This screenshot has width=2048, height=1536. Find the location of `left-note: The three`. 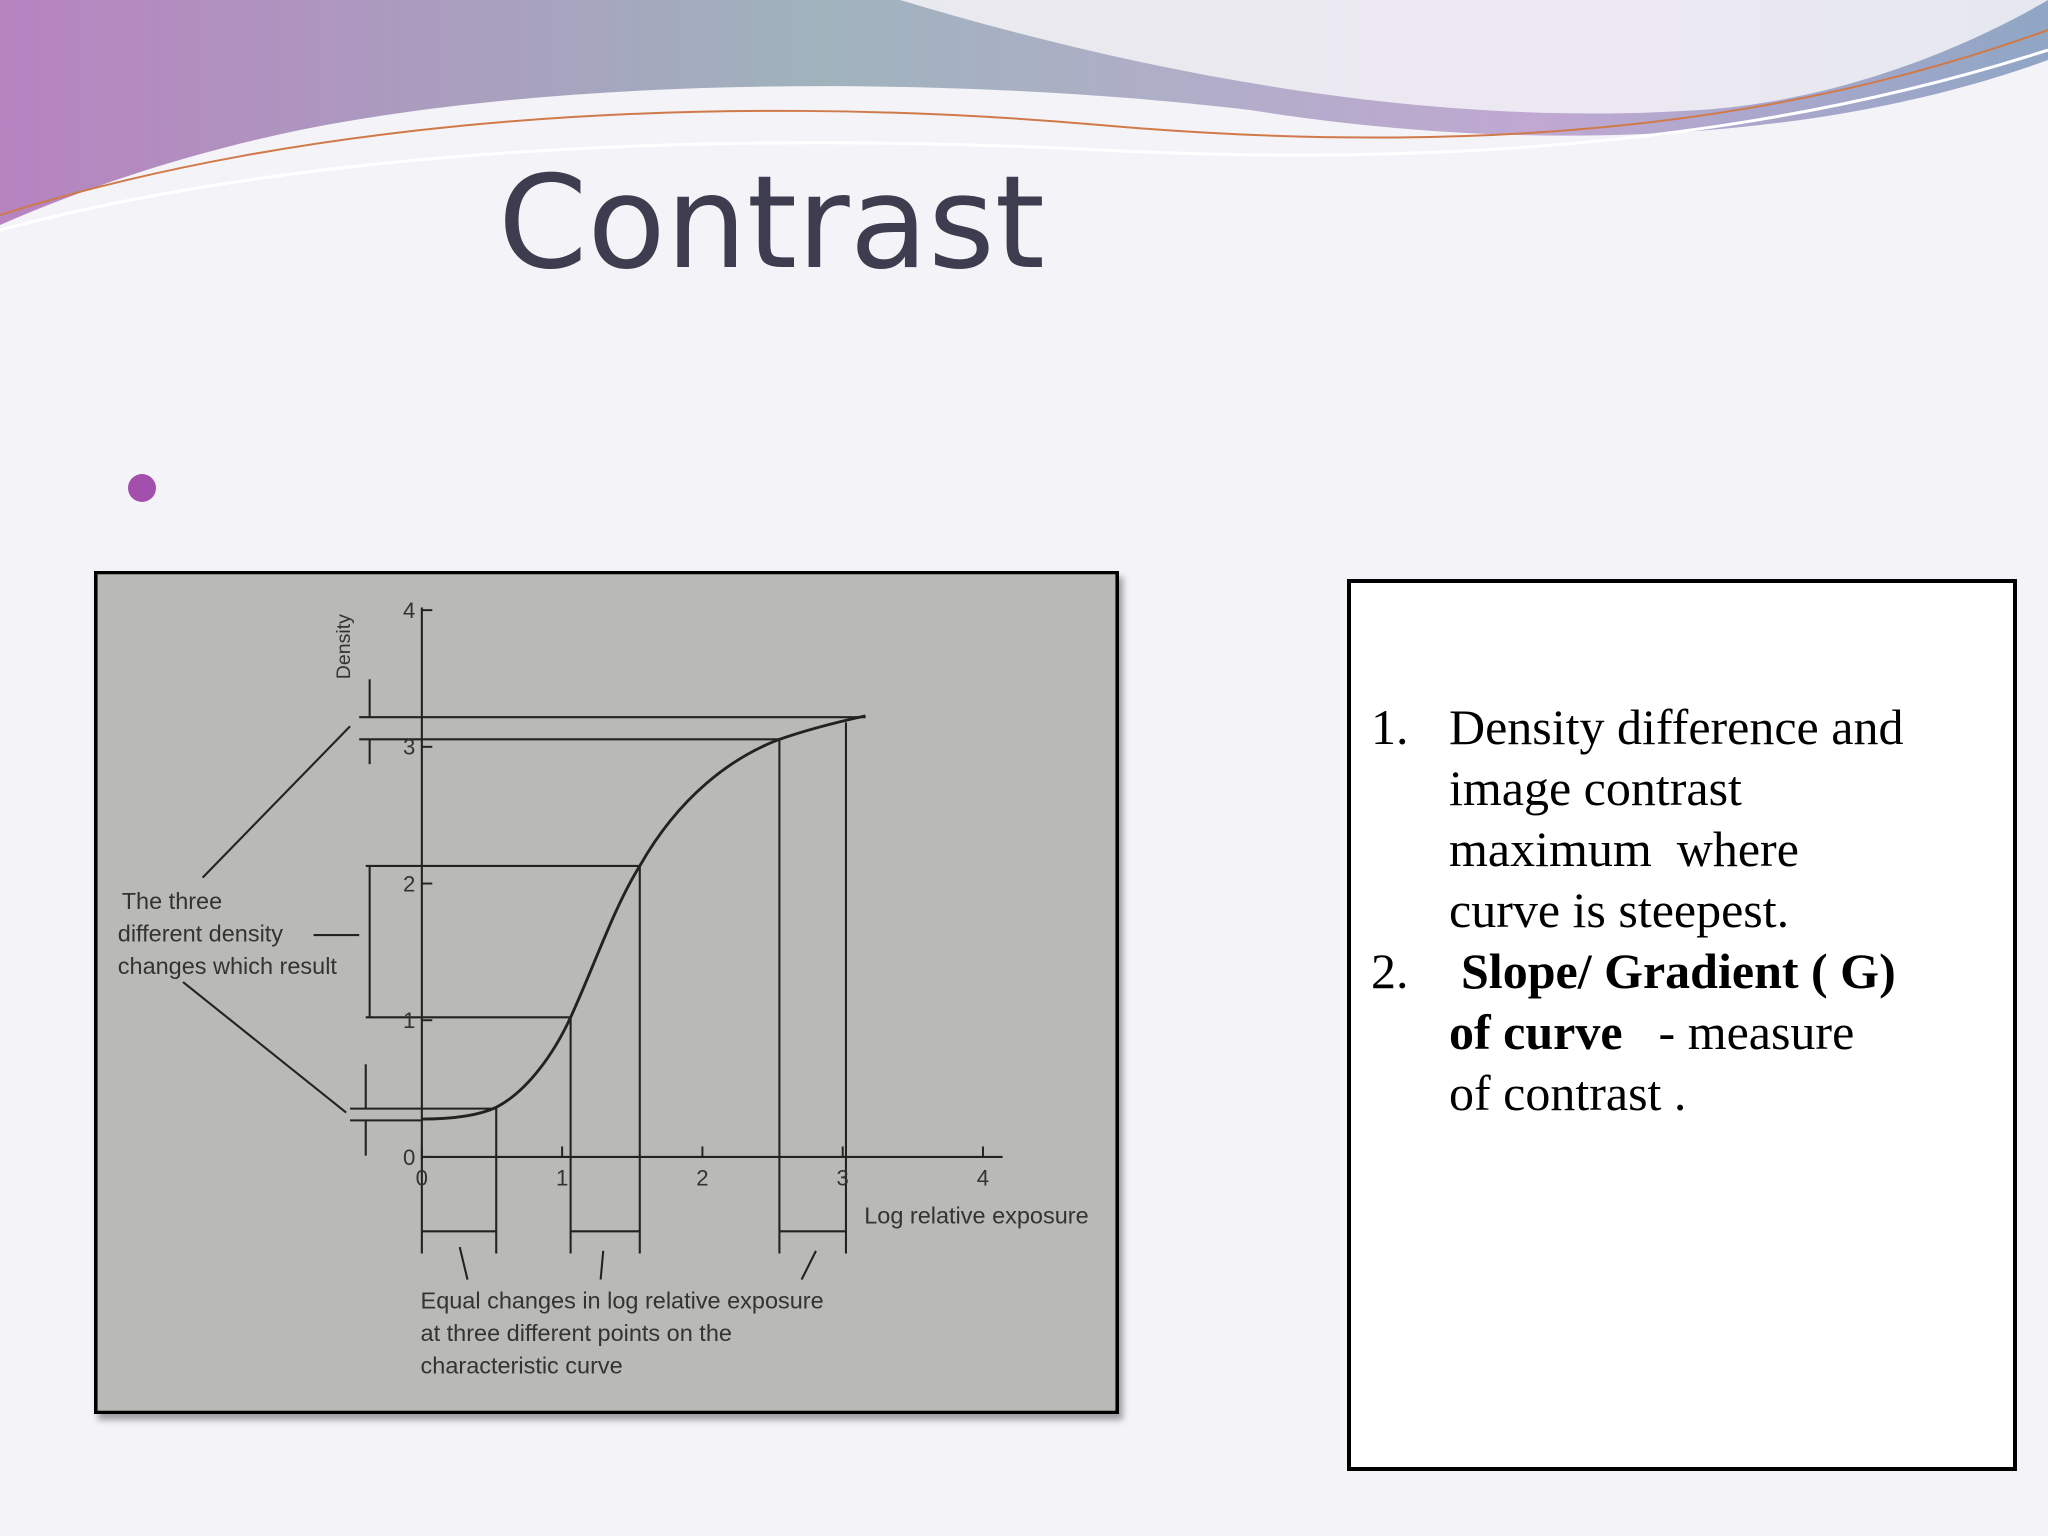

left-note: The three is located at coordinates (172, 901).